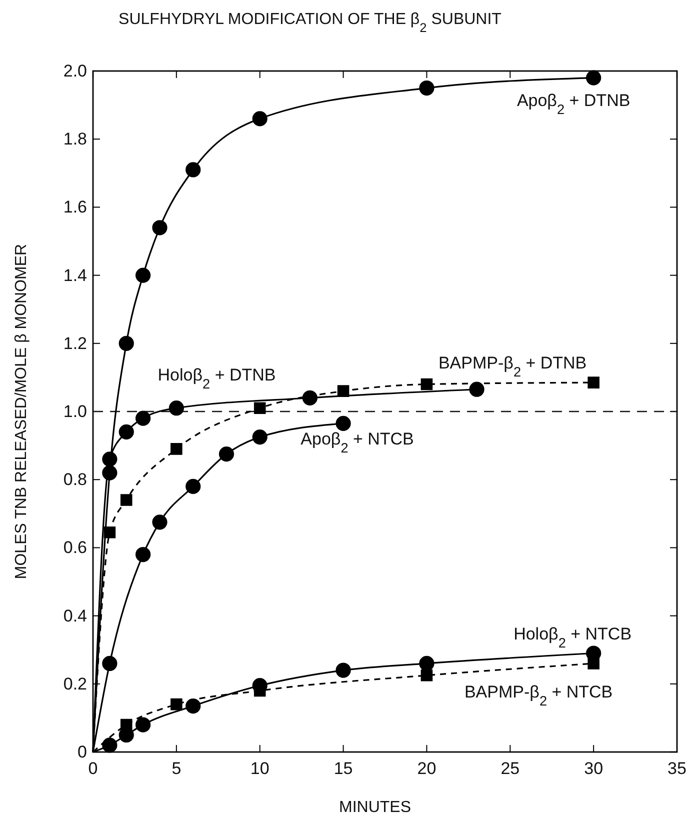 This screenshot has height=825, width=688. I want to click on y-tick-label: 1.2, so click(75, 343).